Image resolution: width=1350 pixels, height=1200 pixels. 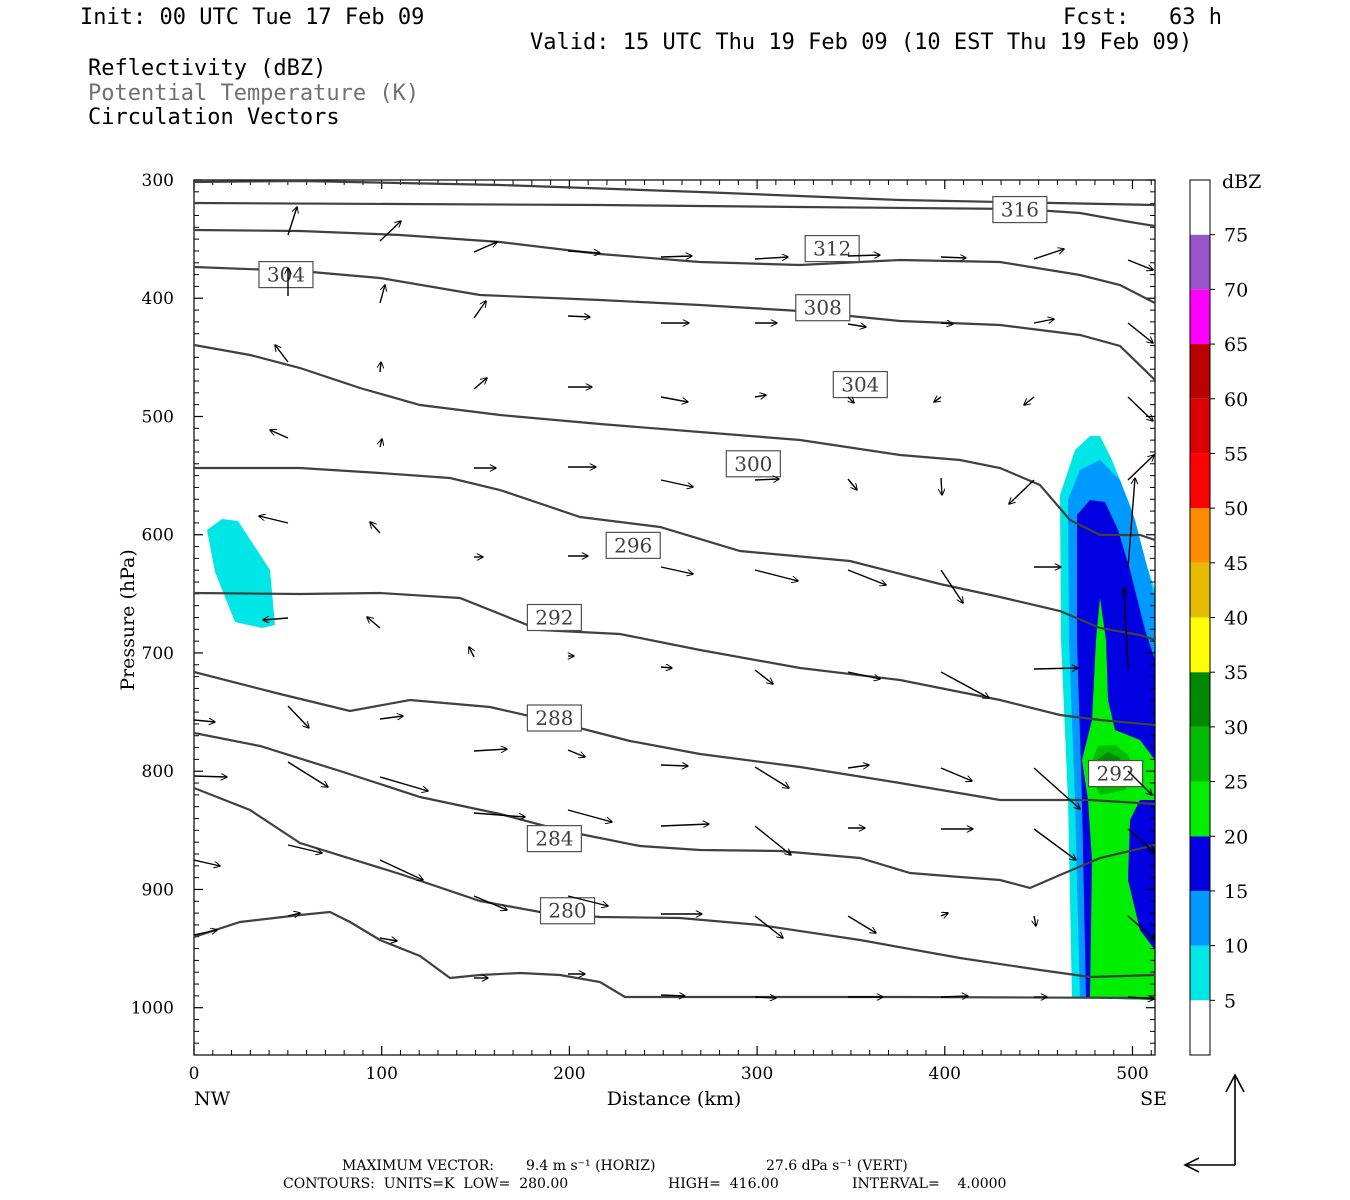 I want to click on colorbar-level-label: 75, so click(x=1236, y=236).